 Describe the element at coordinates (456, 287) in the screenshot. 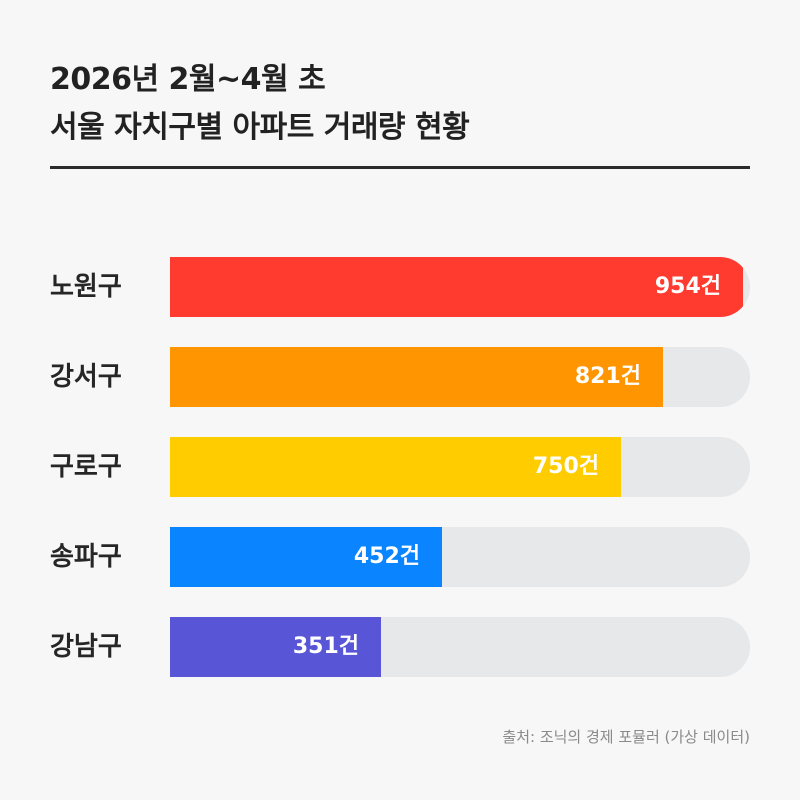

I see `bar: 954건` at that location.